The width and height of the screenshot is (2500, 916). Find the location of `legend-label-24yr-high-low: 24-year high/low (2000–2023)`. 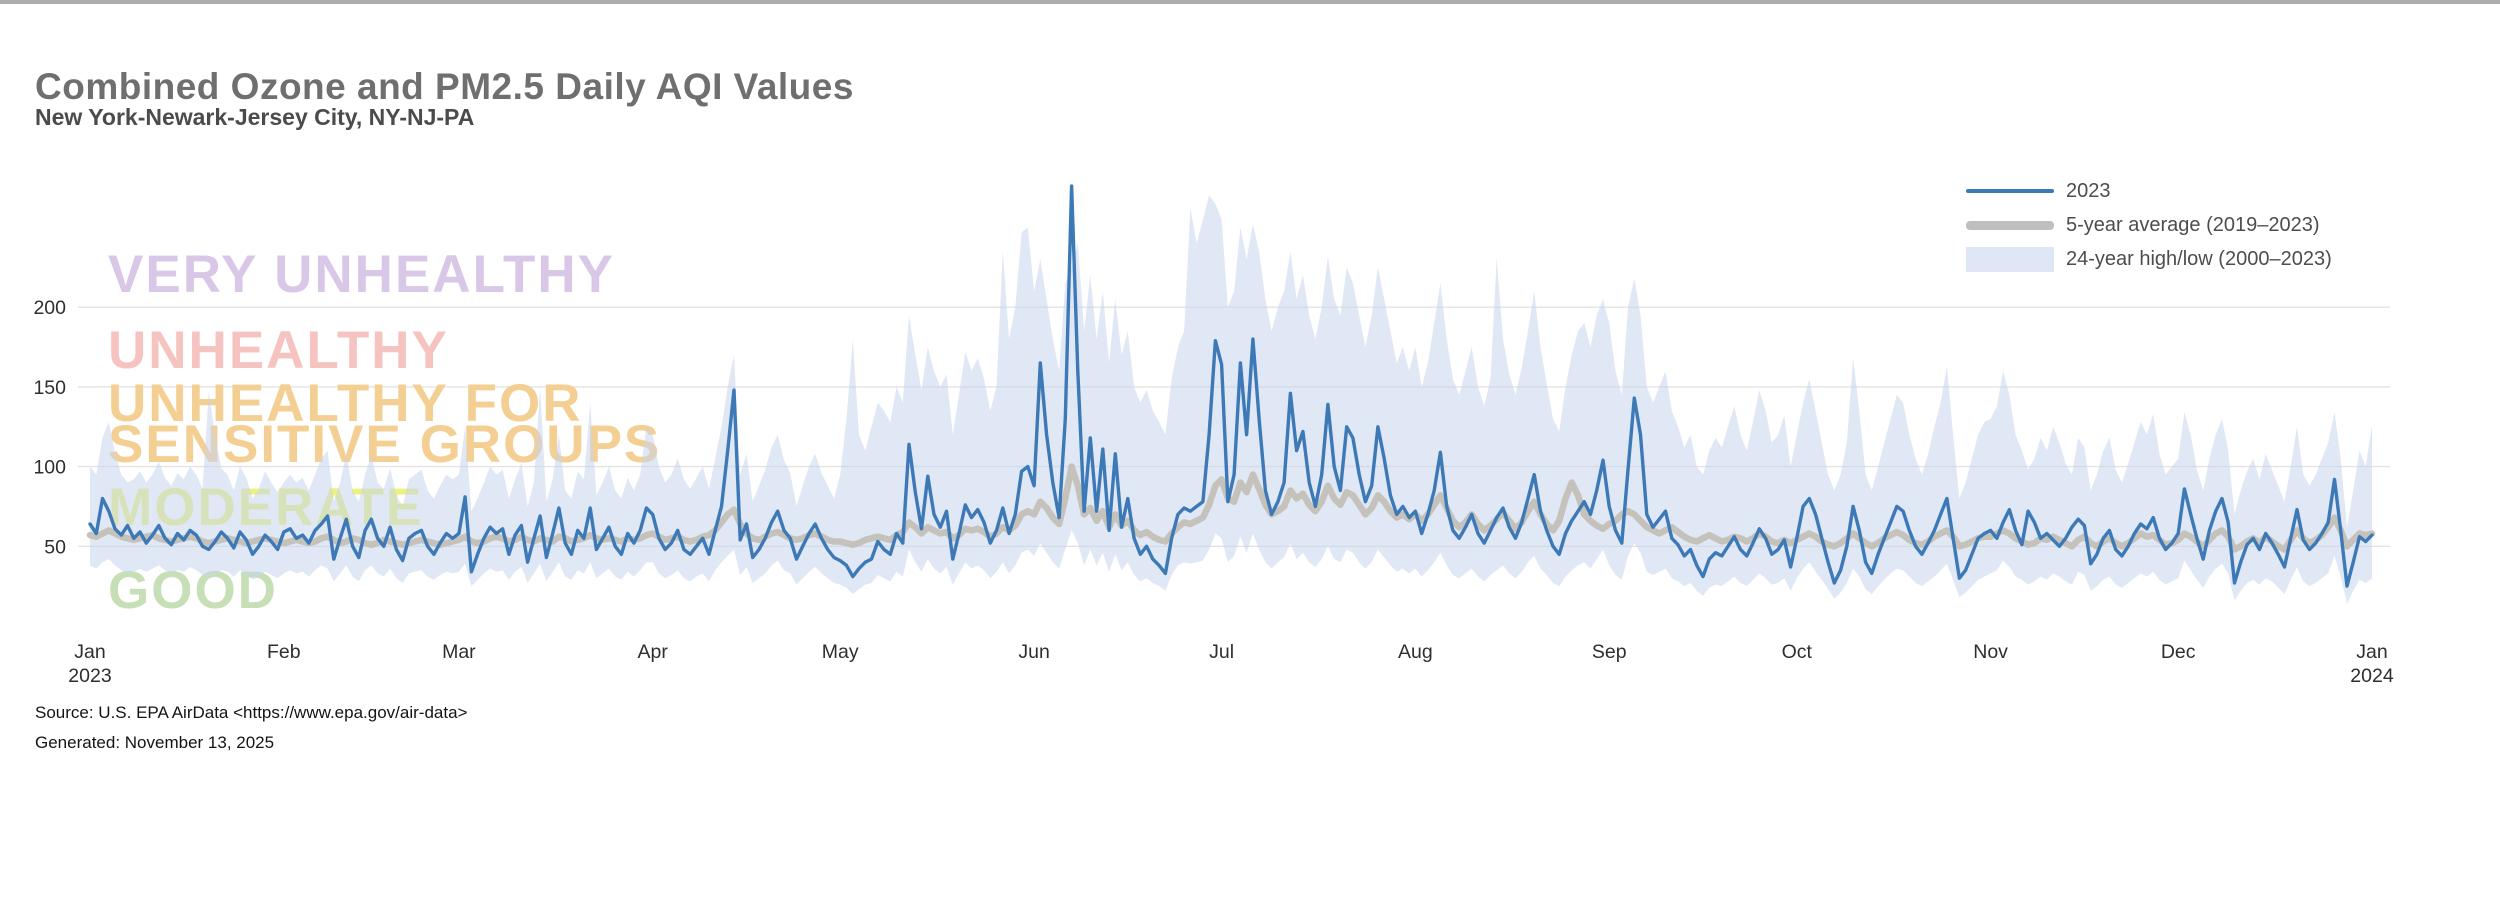

legend-label-24yr-high-low: 24-year high/low (2000–2023) is located at coordinates (2199, 258).